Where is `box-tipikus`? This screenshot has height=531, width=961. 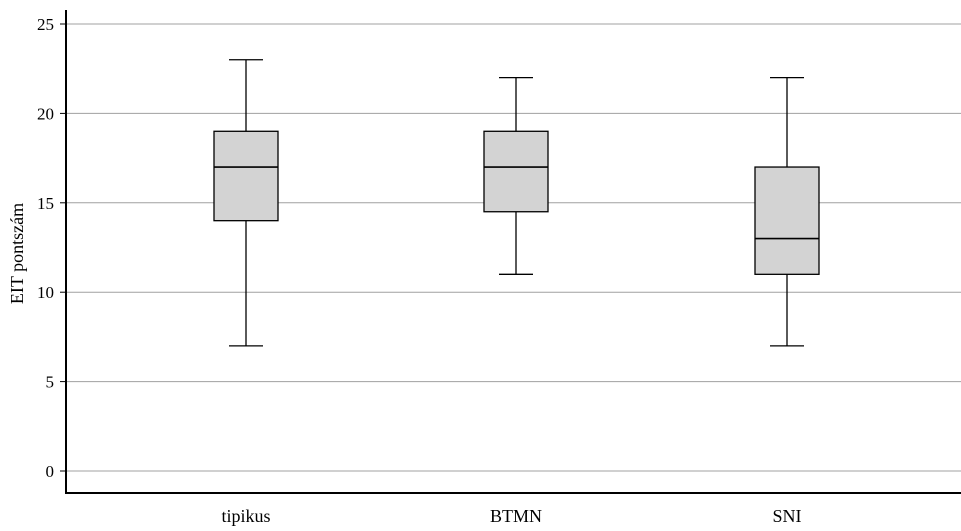
box-tipikus is located at coordinates (246, 203).